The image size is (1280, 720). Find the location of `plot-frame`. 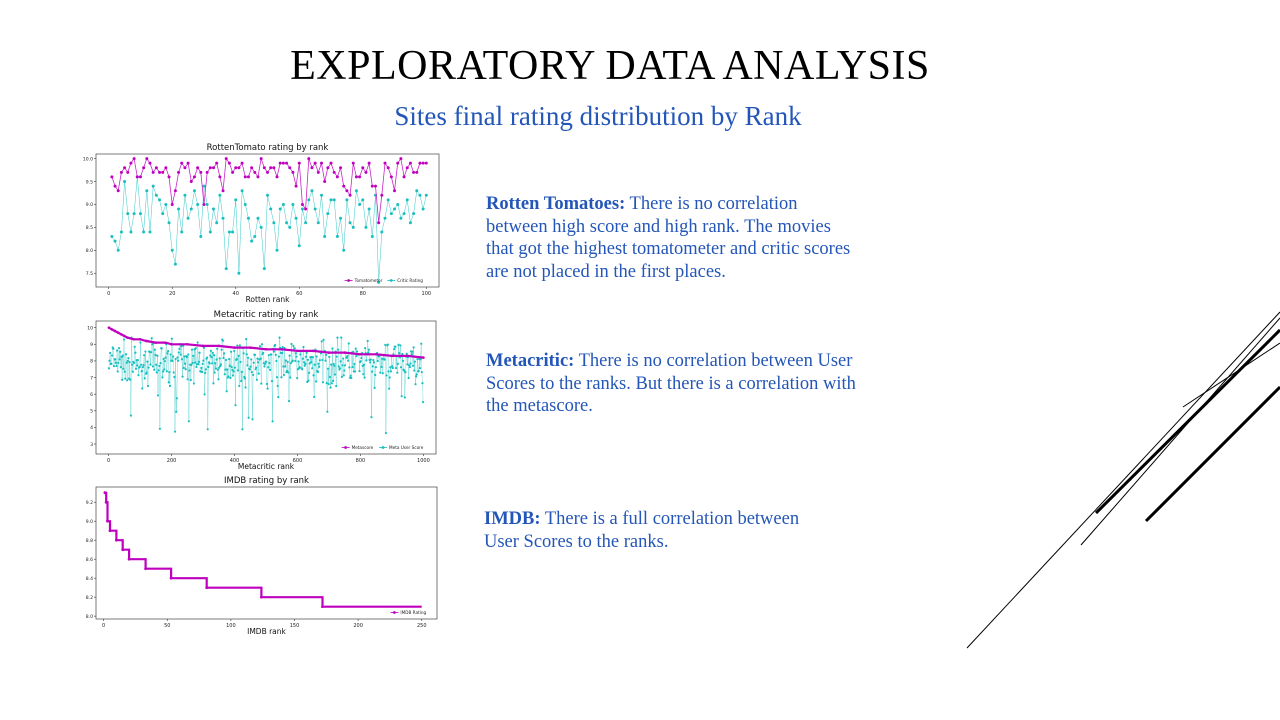

plot-frame is located at coordinates (266, 387).